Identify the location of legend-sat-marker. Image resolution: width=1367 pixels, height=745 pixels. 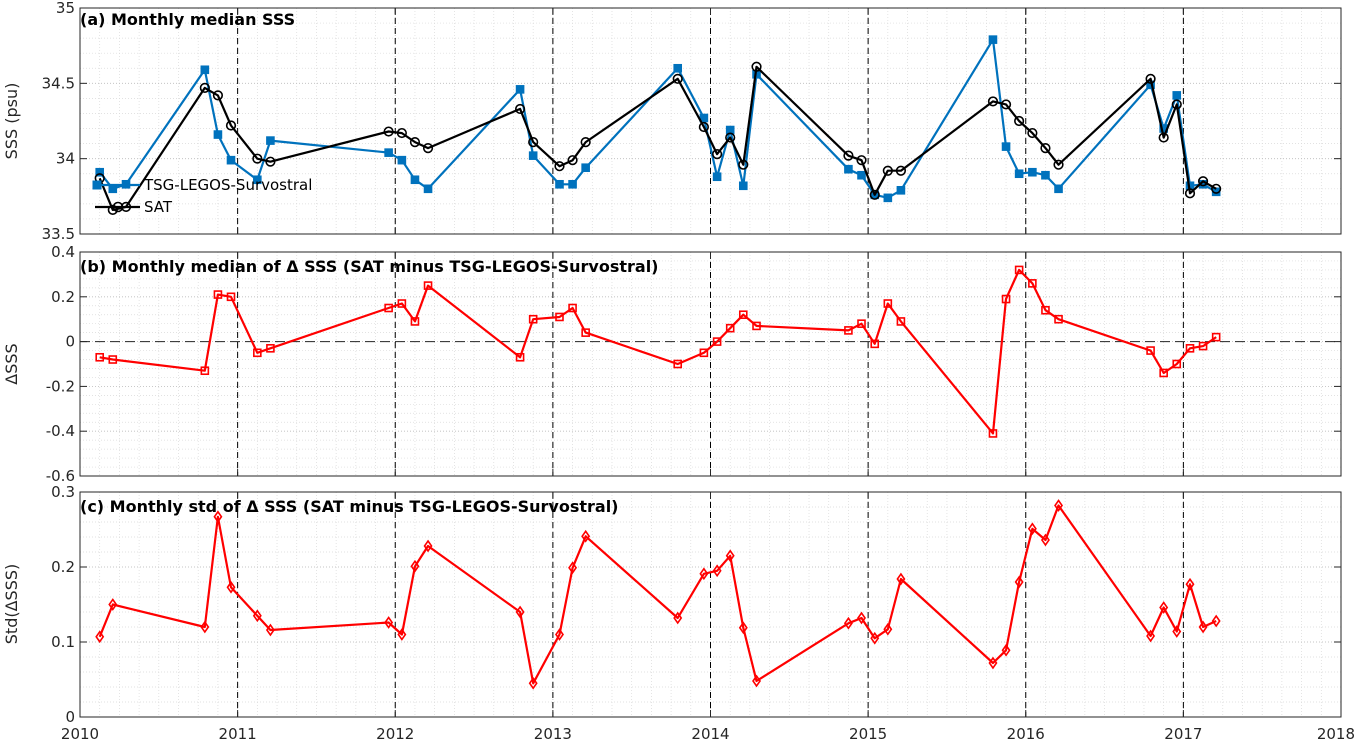
(118, 207).